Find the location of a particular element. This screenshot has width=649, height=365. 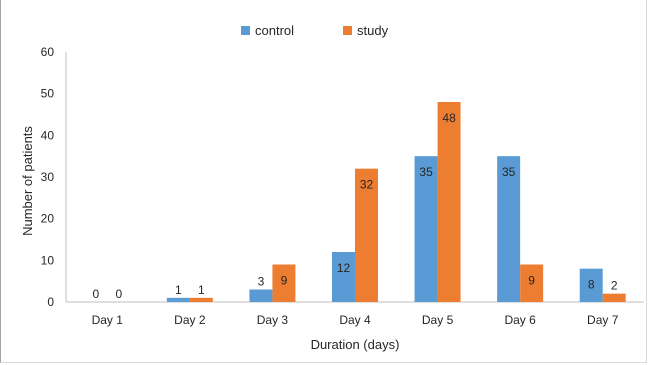

x-axis-ticks: Day 1 Day 2 Day 3 Day 4 Day 5 Day 6 Day 7 is located at coordinates (355, 320).